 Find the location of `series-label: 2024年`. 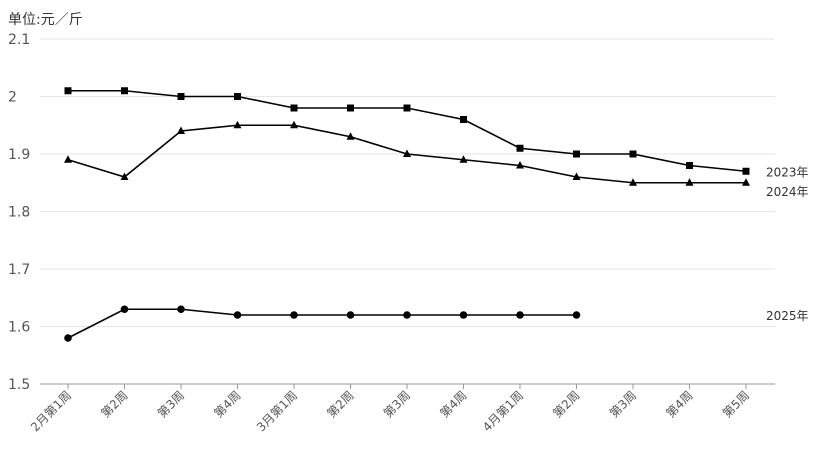

series-label: 2024年 is located at coordinates (787, 192).